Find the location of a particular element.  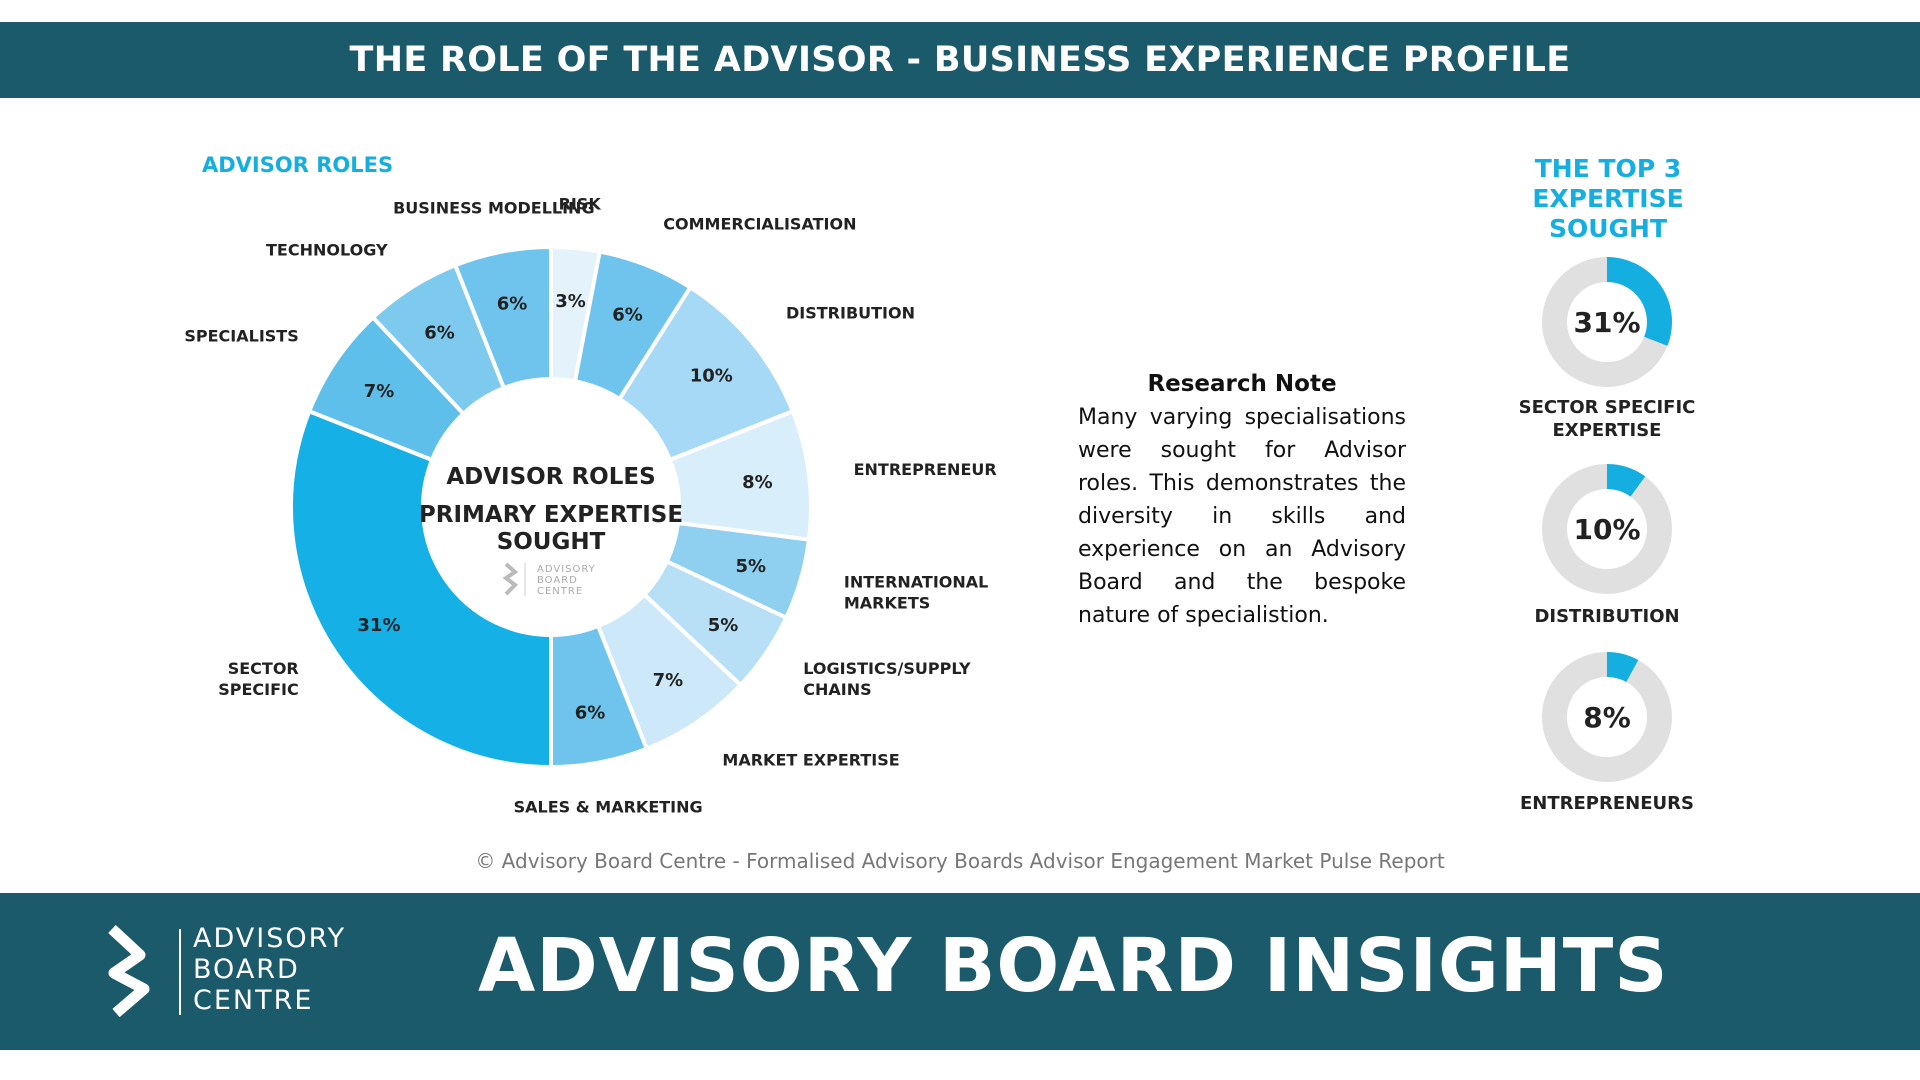

top3-label-line: DISTRIBUTION is located at coordinates (1607, 616).